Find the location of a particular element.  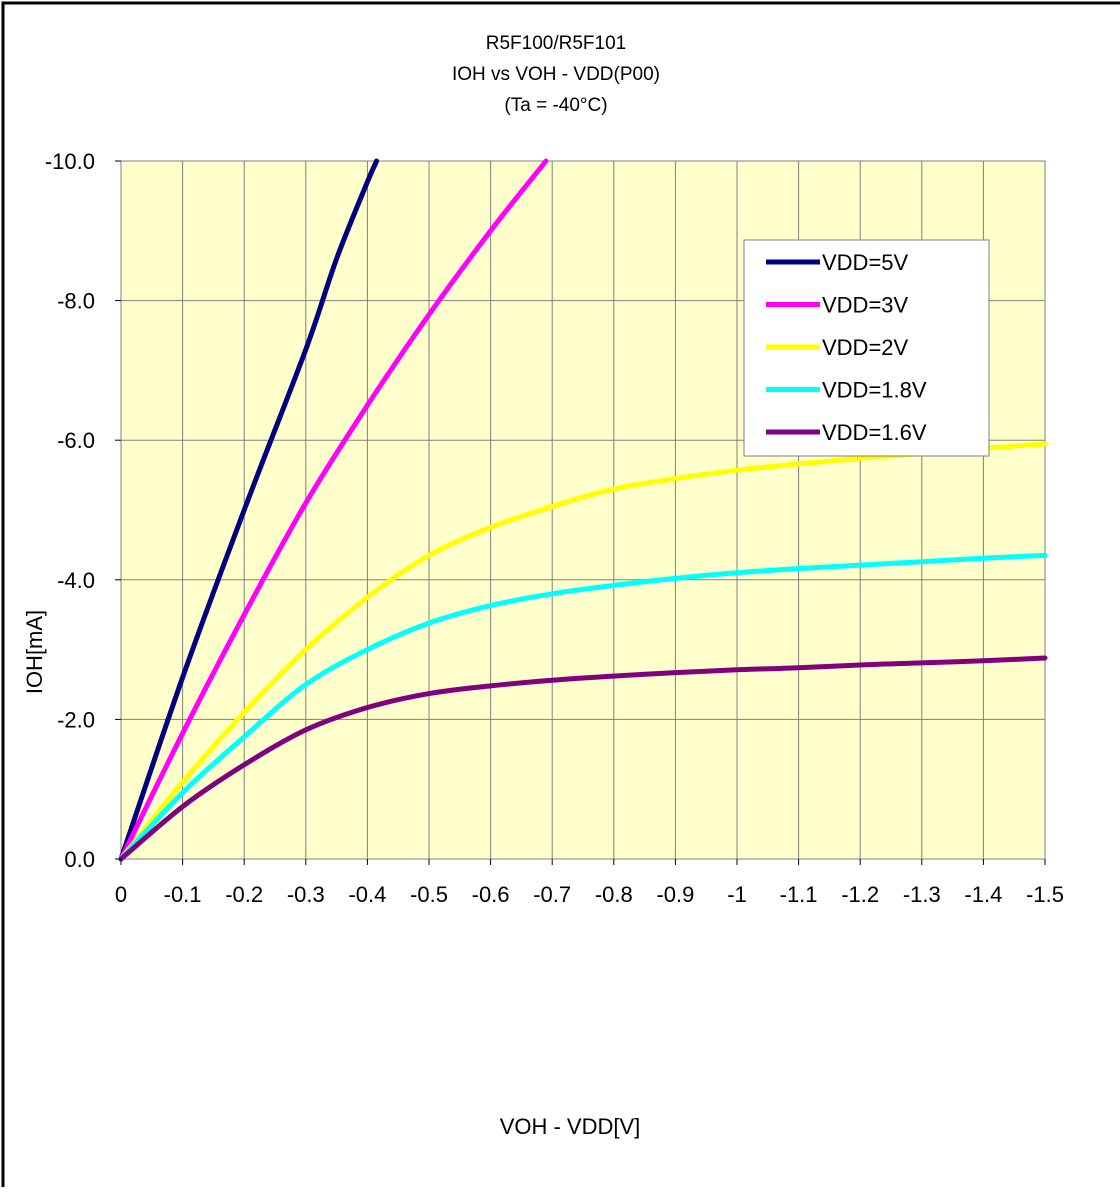

x-tick-label: -0.8 is located at coordinates (614, 894).